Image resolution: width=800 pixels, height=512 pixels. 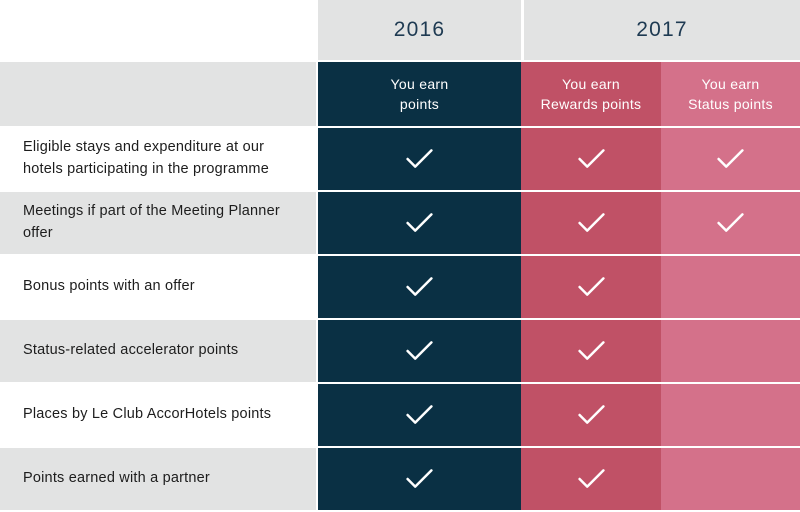 What do you see at coordinates (158, 415) in the screenshot?
I see `row-label: Places by Le Club AccorHotels points` at bounding box center [158, 415].